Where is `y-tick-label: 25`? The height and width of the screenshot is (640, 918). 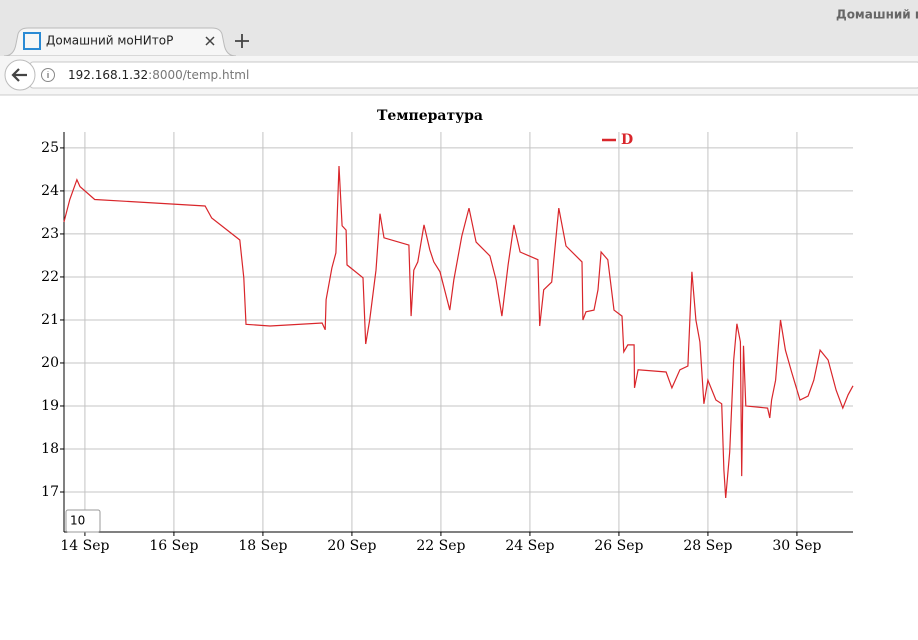 y-tick-label: 25 is located at coordinates (50, 148).